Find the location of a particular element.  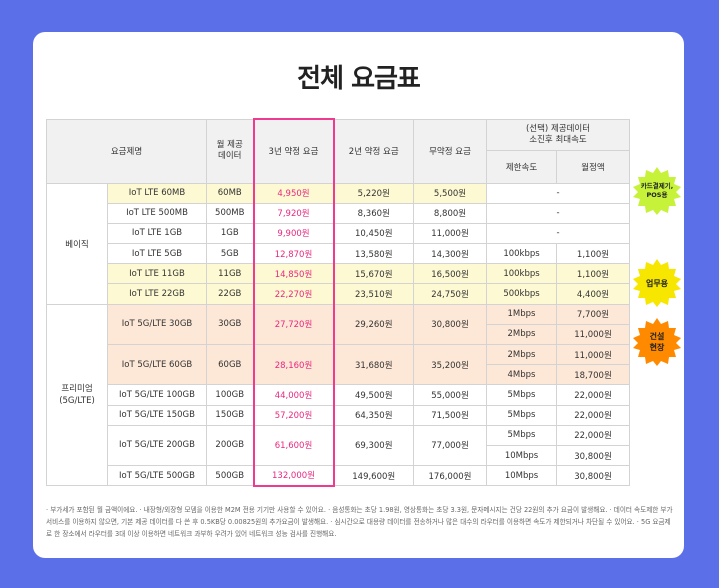

plan-data: 5GB is located at coordinates (230, 254).